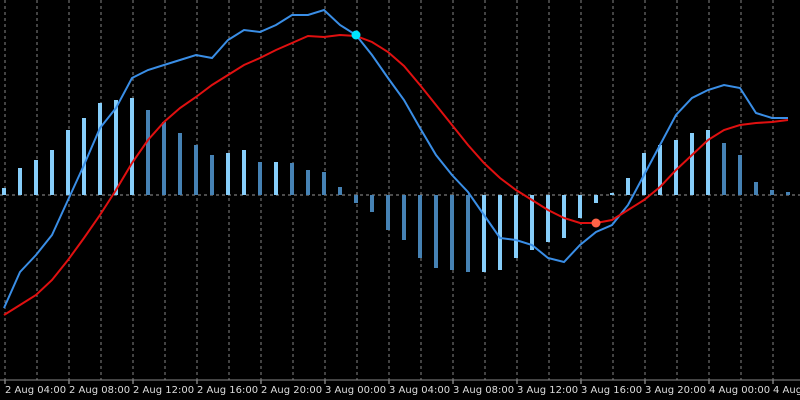 This screenshot has height=400, width=800. Describe the element at coordinates (547, 390) in the screenshot. I see `x-tick-label: 3 Aug 12:00` at that location.